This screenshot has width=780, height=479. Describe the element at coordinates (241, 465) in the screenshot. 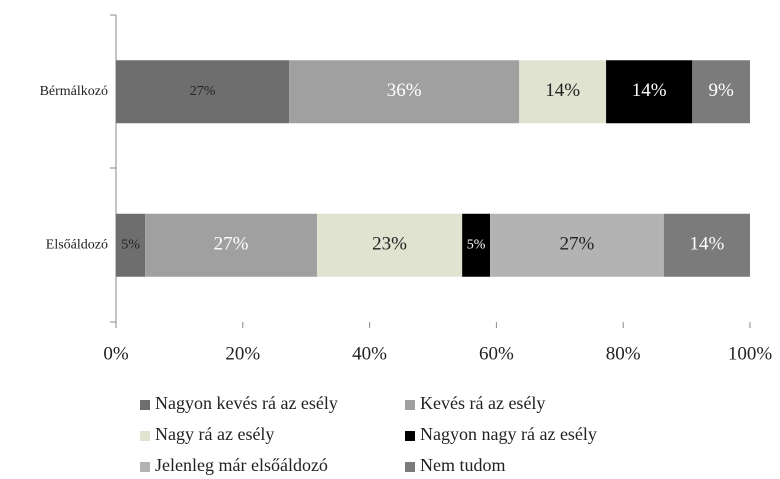

I see `legend-label: Jelenleg már elsőáldozó` at that location.